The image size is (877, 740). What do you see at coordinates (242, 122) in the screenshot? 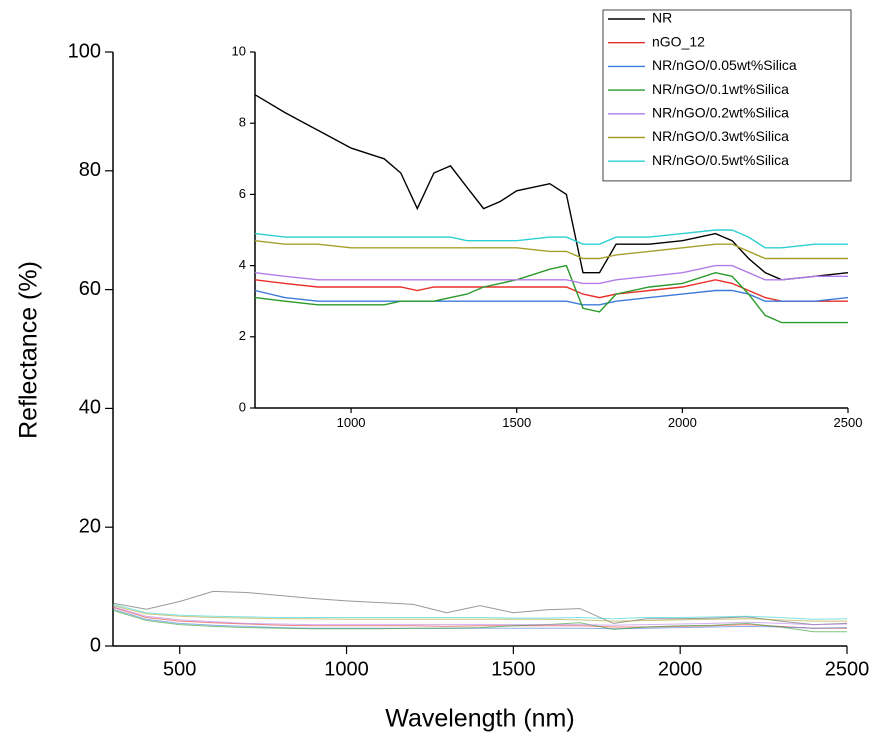
I see `y-tick-label: 8` at bounding box center [242, 122].